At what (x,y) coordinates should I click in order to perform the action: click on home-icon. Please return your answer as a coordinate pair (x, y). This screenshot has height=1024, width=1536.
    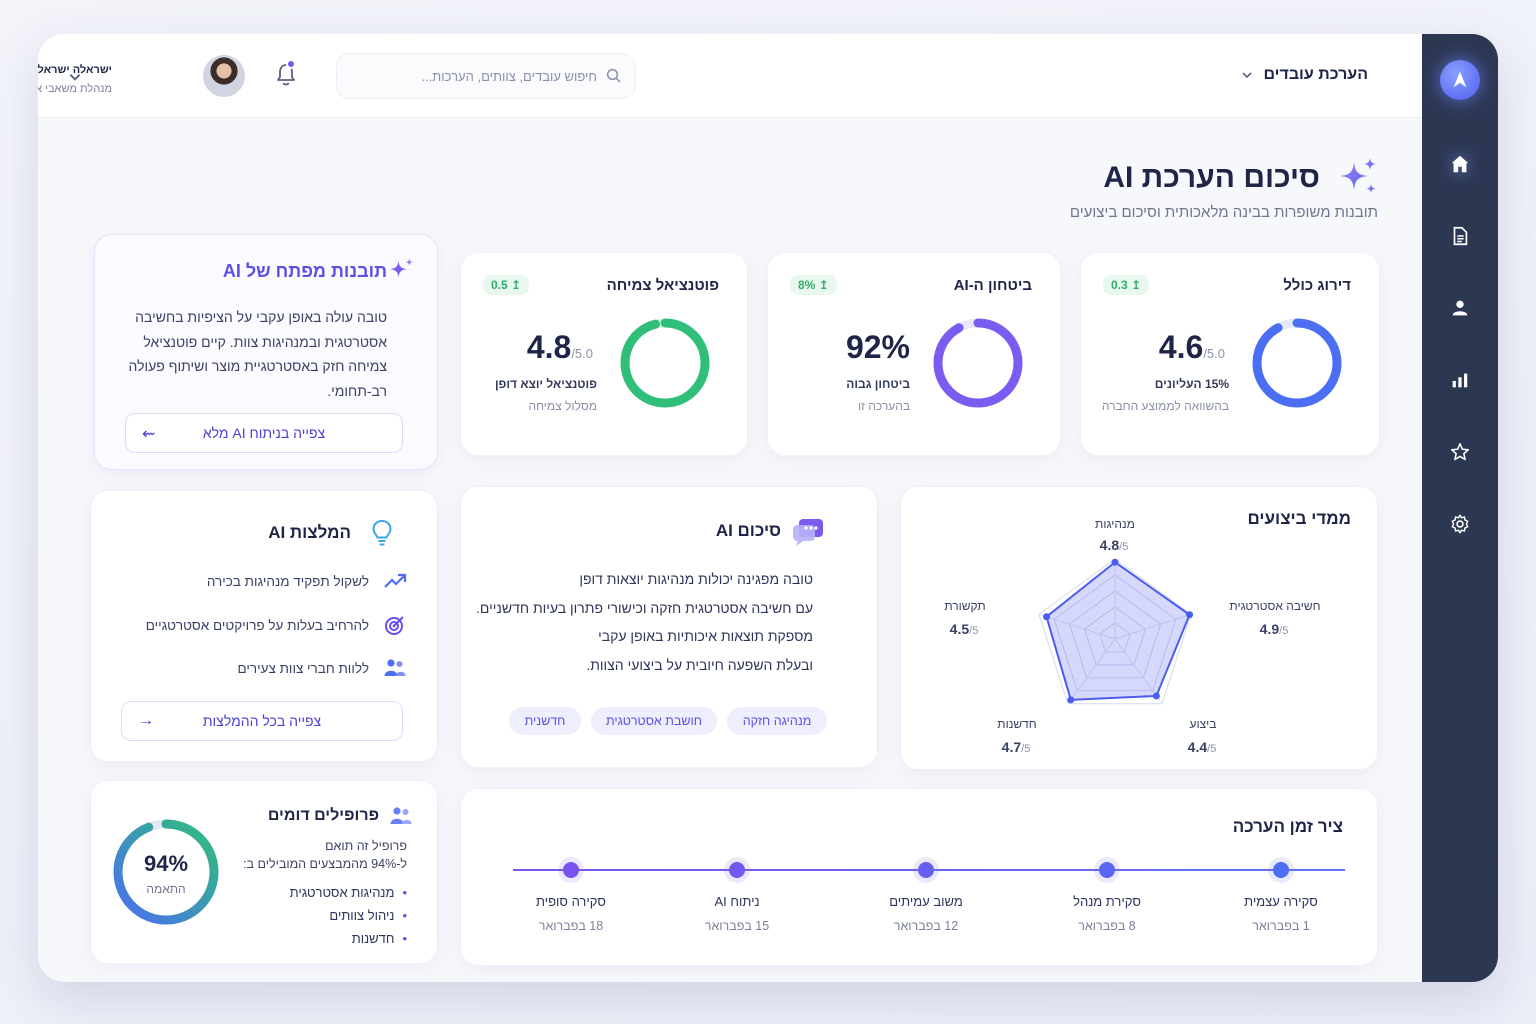
    Looking at the image, I should click on (1460, 164).